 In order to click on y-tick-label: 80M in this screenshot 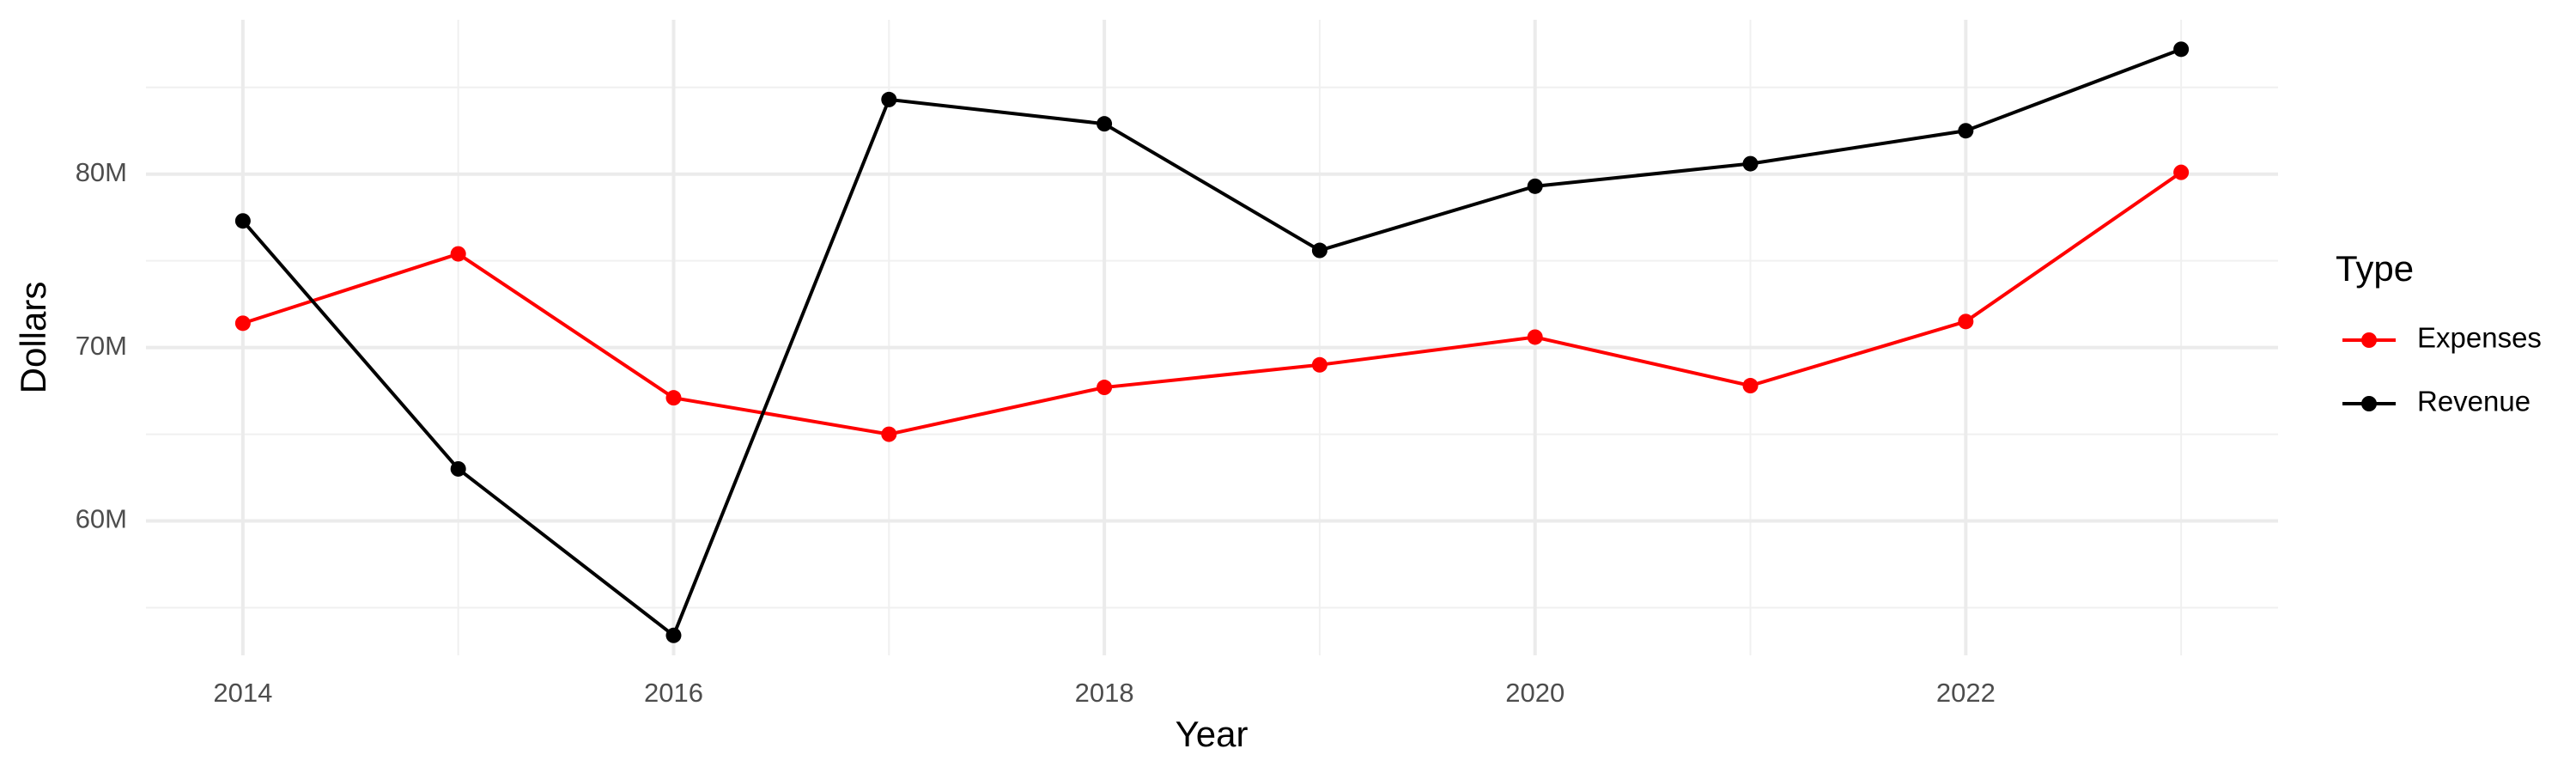, I will do `click(101, 172)`.